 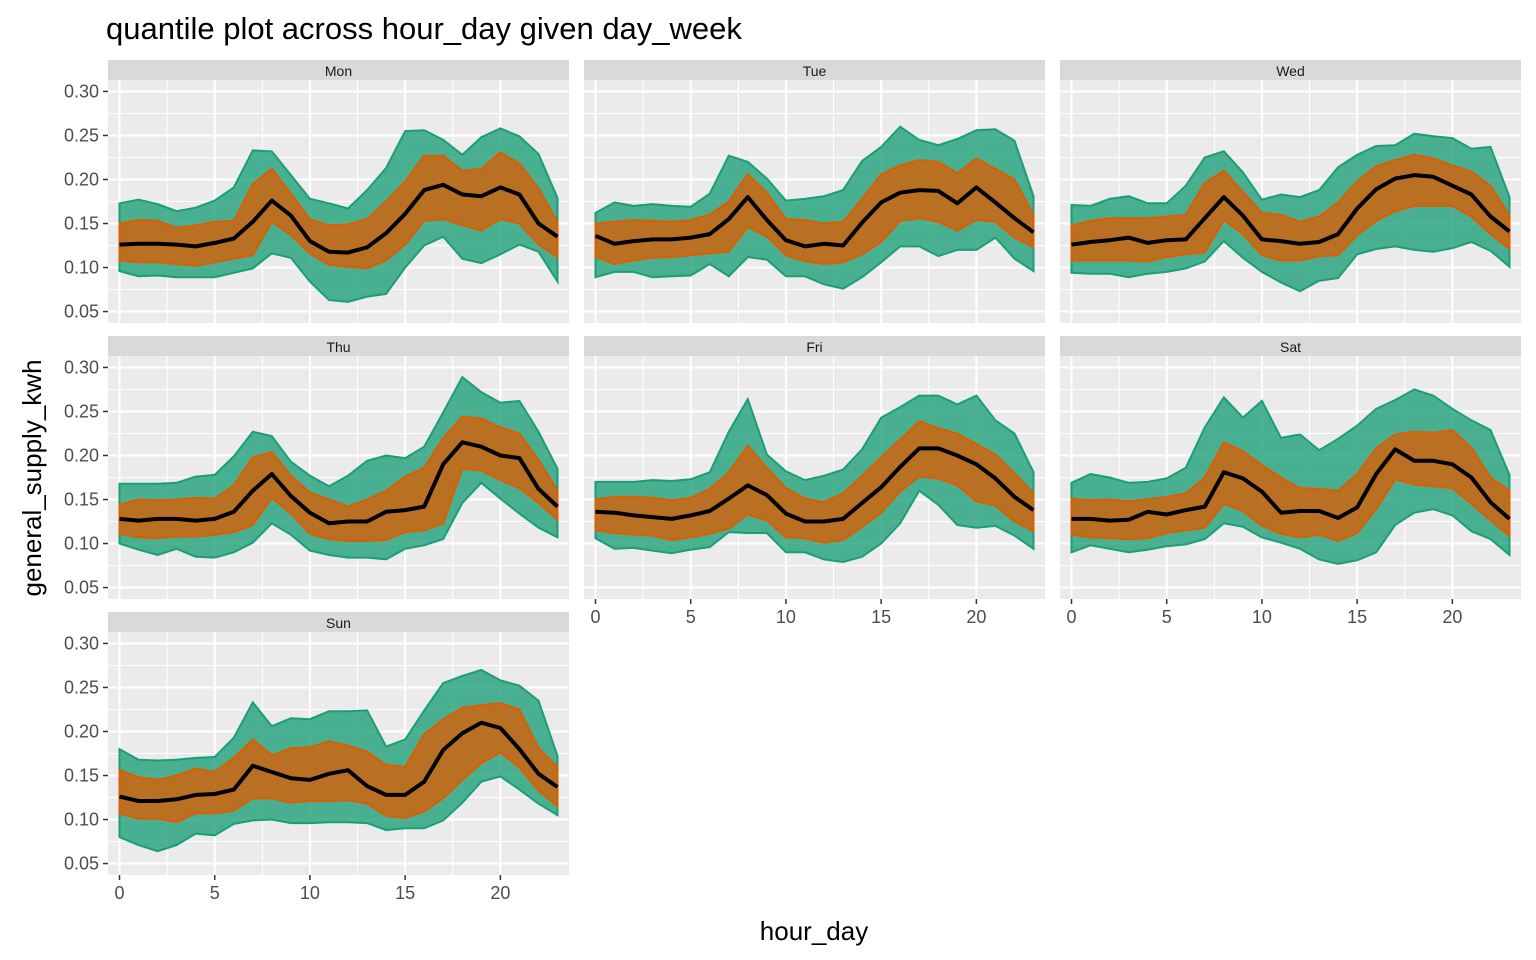 I want to click on panel-mon: Mon 0.05 0.10 0.15 0.20 0.25 0.30, so click(x=316, y=191).